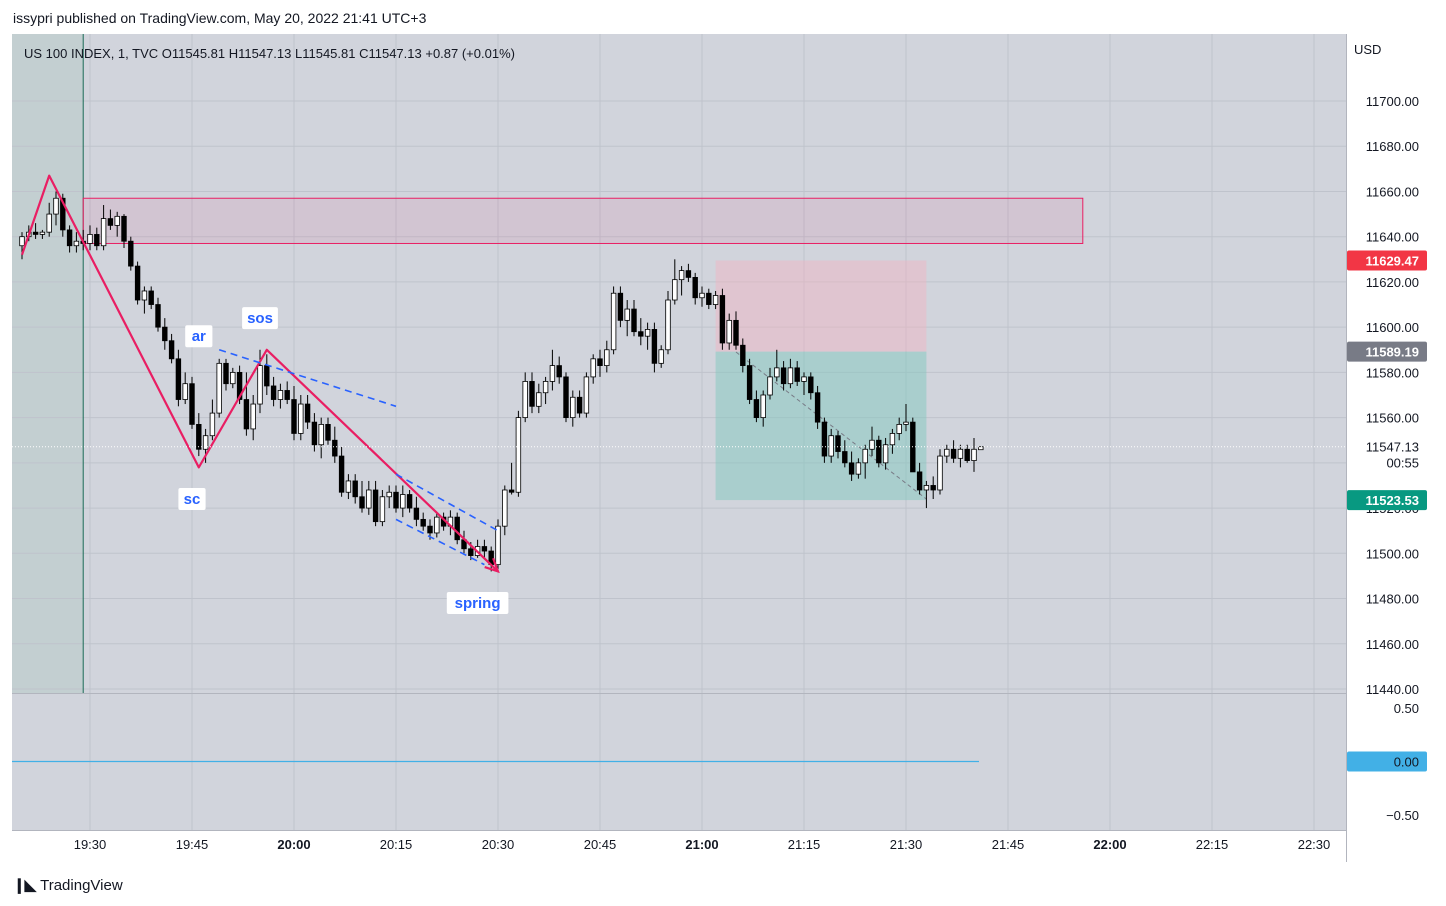  I want to click on price-tag-text: 11547.13, so click(1392, 447).